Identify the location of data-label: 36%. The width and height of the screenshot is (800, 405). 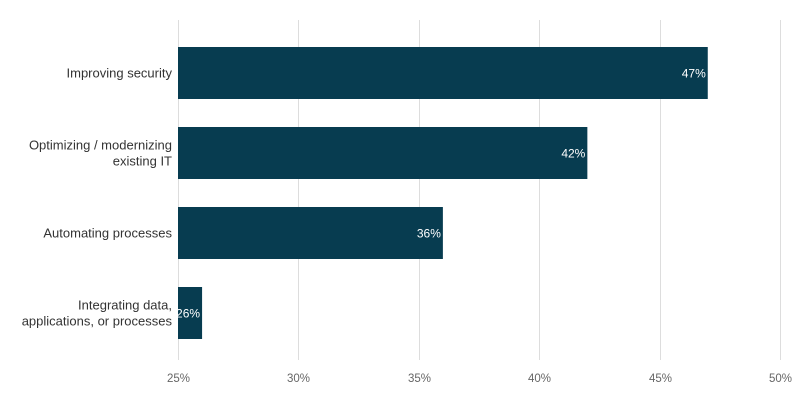
(429, 234).